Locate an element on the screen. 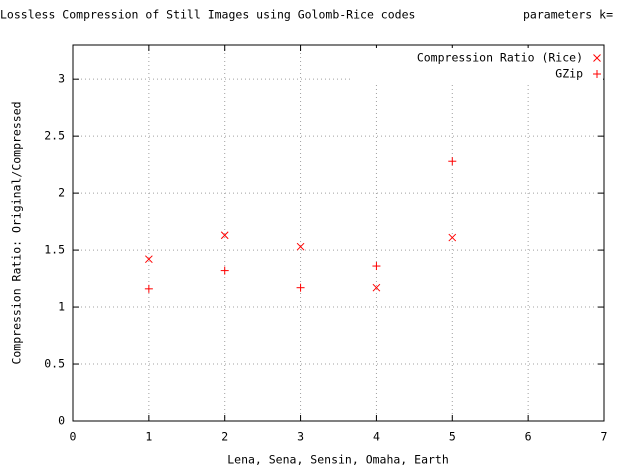  x-tick-label: 3 is located at coordinates (300, 437).